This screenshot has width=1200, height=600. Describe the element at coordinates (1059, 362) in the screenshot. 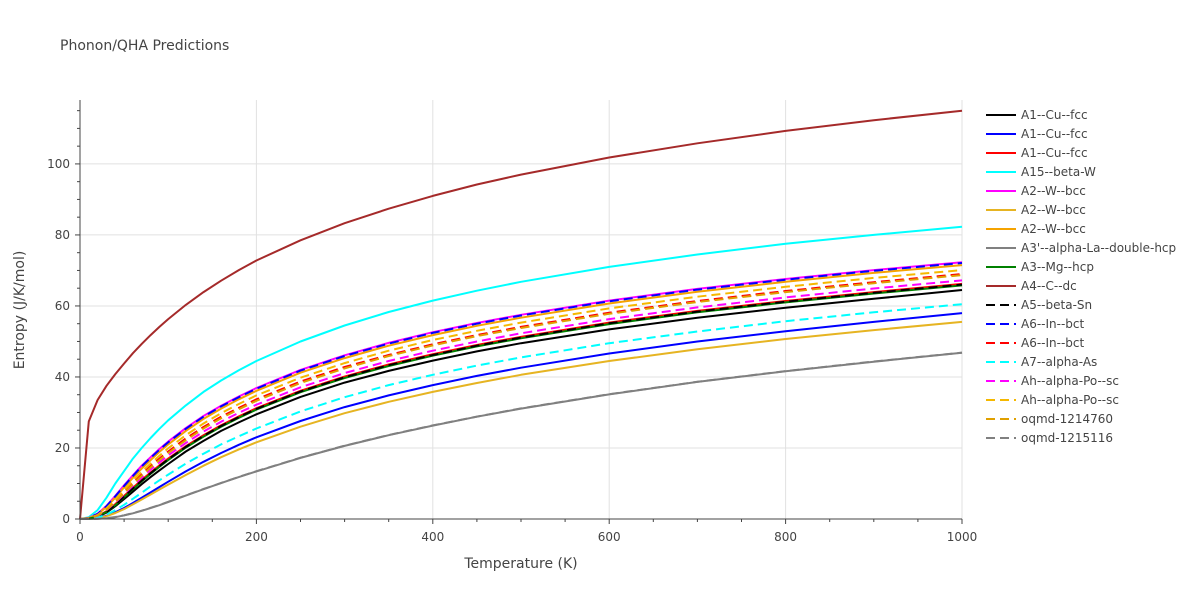

I see `legend-label: A7--alpha-As` at that location.